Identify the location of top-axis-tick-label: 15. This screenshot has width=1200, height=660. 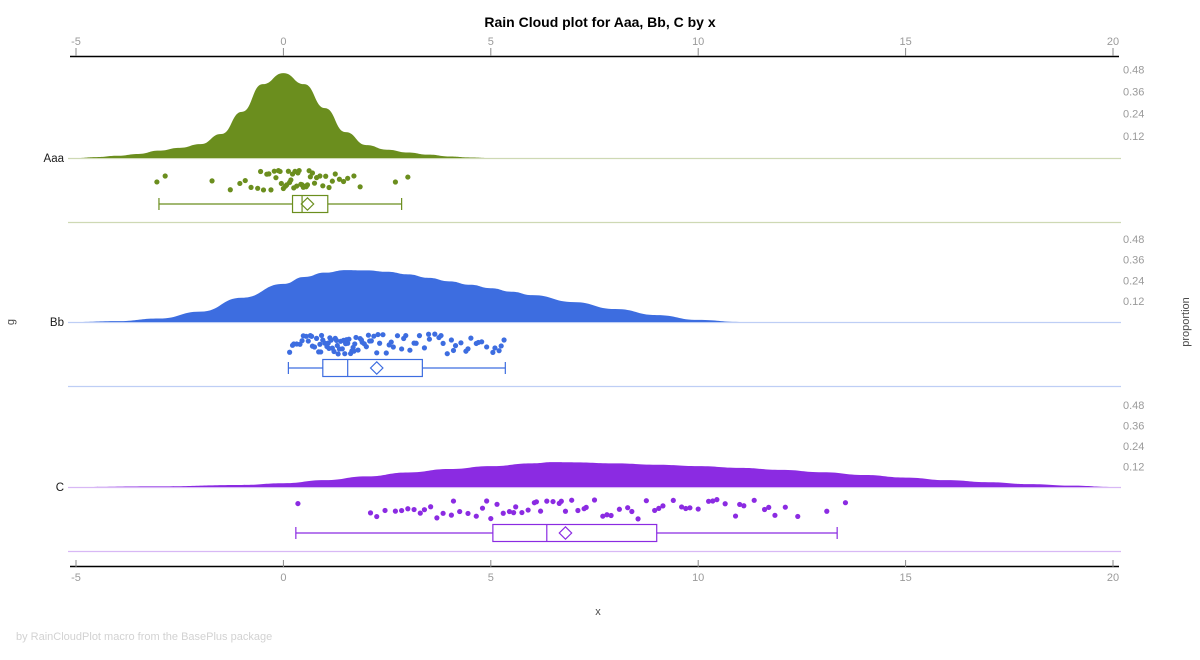
(905, 42).